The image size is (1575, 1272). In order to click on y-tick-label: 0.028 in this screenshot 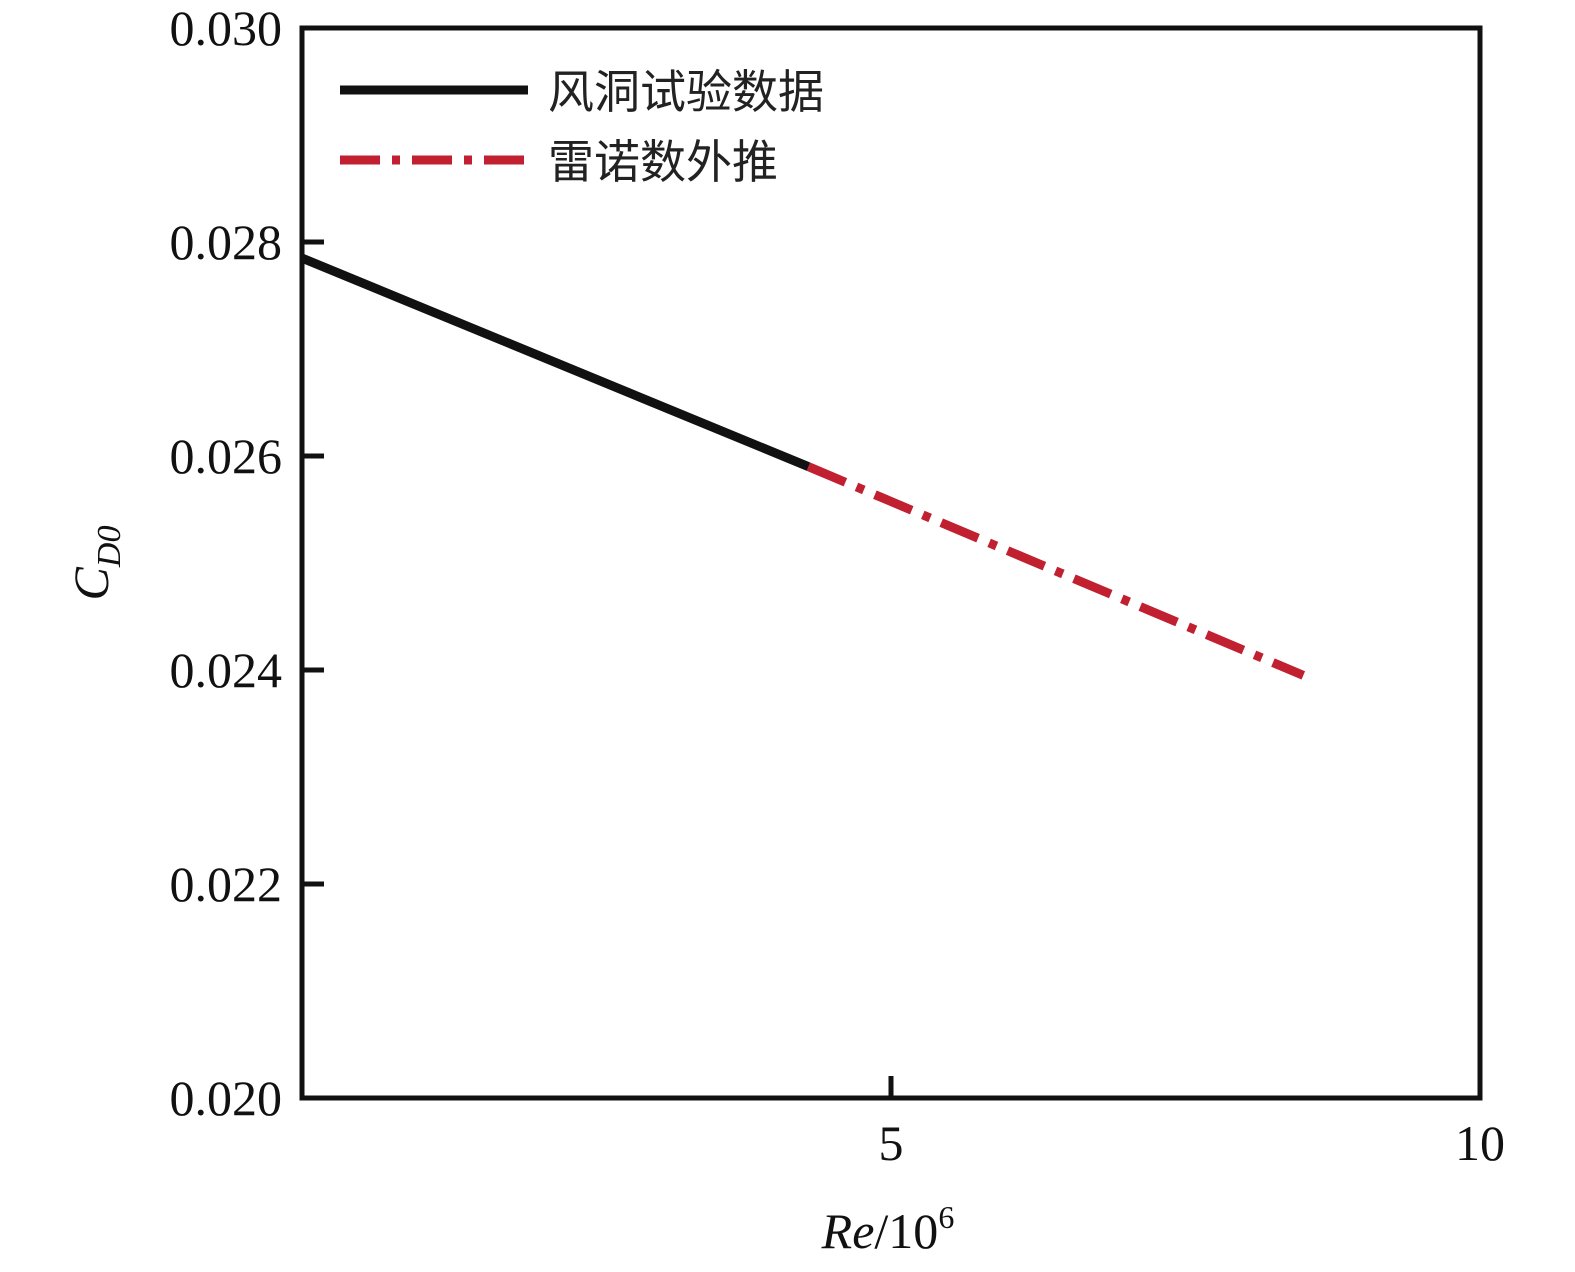, I will do `click(226, 242)`.